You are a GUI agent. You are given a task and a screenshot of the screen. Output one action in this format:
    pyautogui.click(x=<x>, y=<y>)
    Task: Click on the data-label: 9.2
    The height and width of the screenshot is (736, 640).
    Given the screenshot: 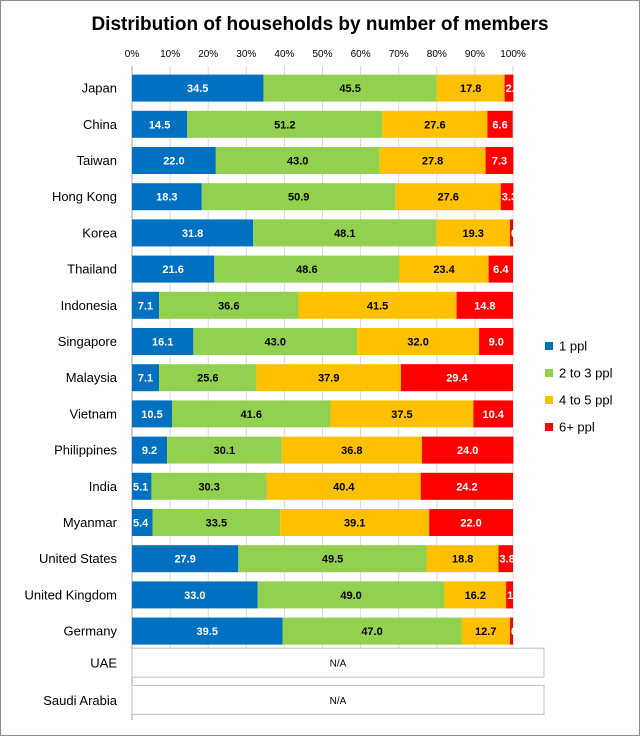 What is the action you would take?
    pyautogui.click(x=149, y=451)
    